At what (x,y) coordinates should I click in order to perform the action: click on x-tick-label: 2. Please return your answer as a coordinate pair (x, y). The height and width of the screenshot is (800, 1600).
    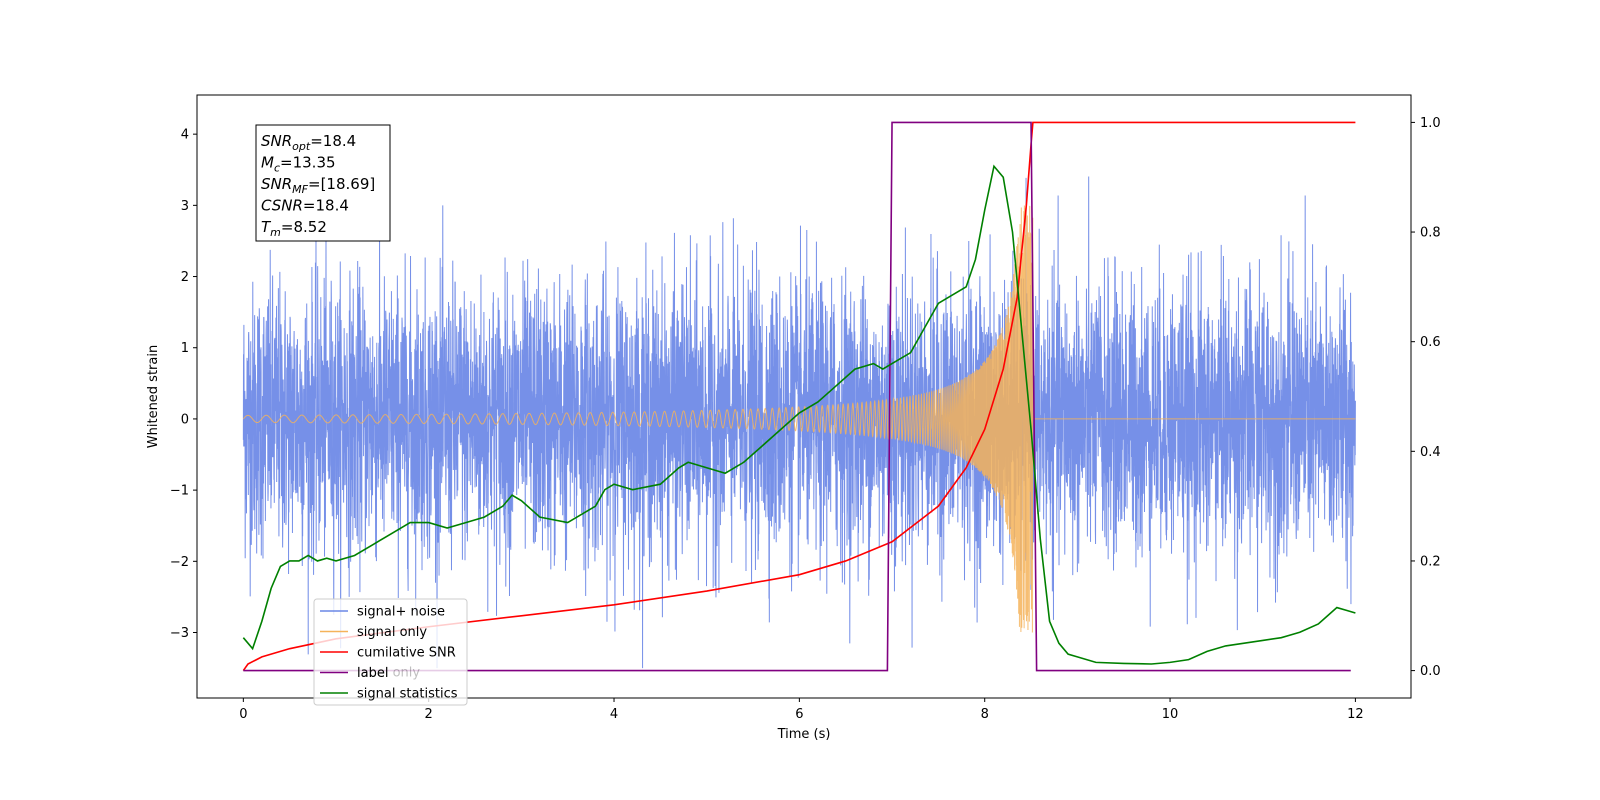
    Looking at the image, I should click on (429, 714).